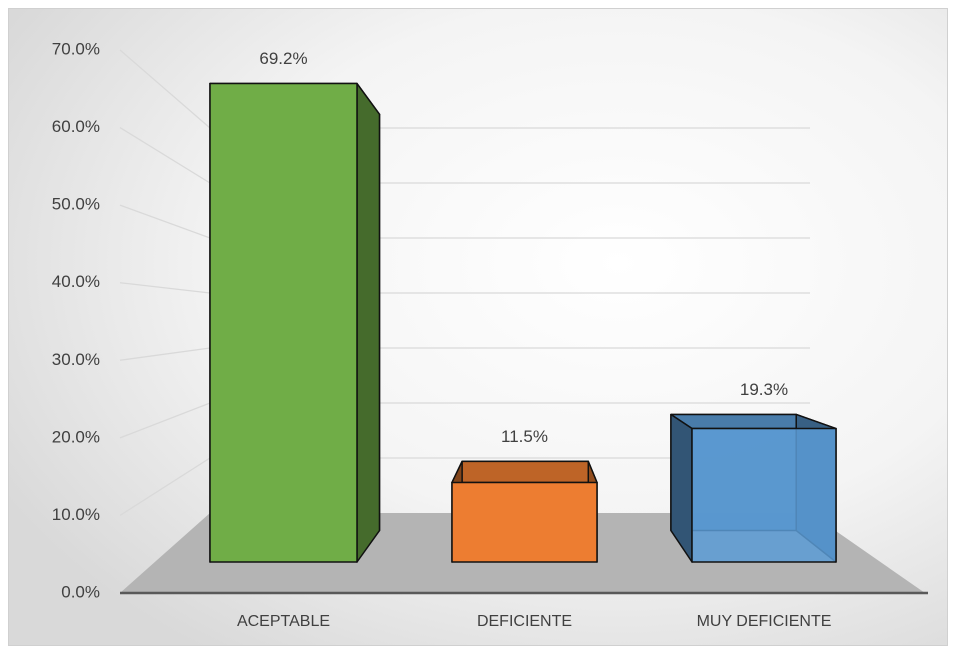 Image resolution: width=957 pixels, height=654 pixels. I want to click on y-tick-label: 0.0%, so click(80, 591).